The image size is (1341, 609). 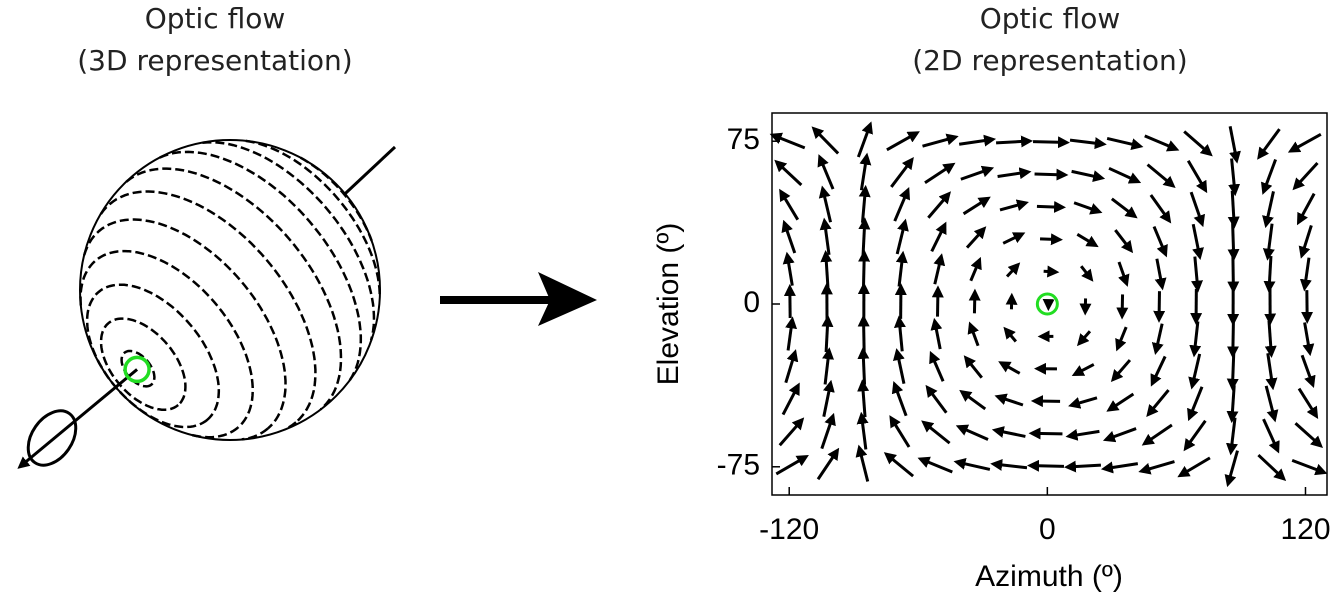 What do you see at coordinates (751, 302) in the screenshot?
I see `y-tick-label: 0` at bounding box center [751, 302].